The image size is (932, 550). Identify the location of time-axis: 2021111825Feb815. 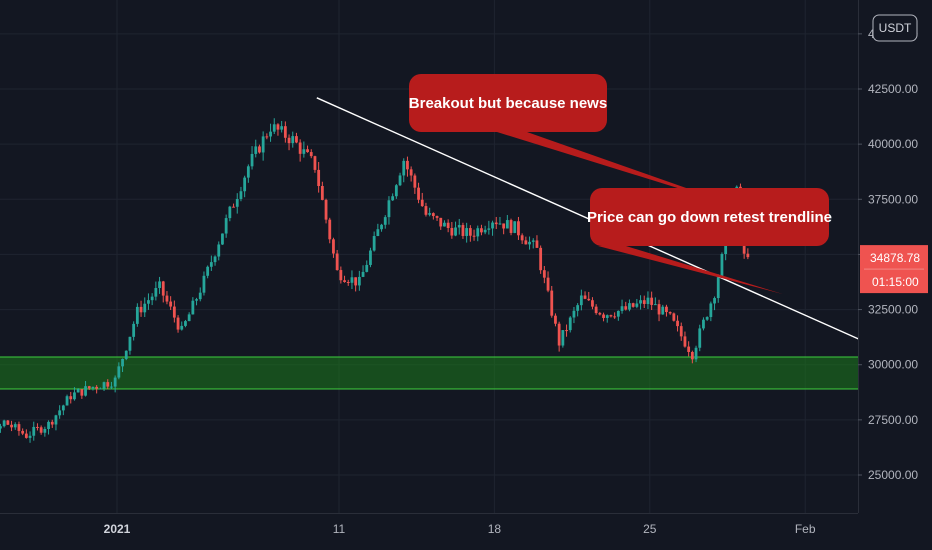
(466, 531).